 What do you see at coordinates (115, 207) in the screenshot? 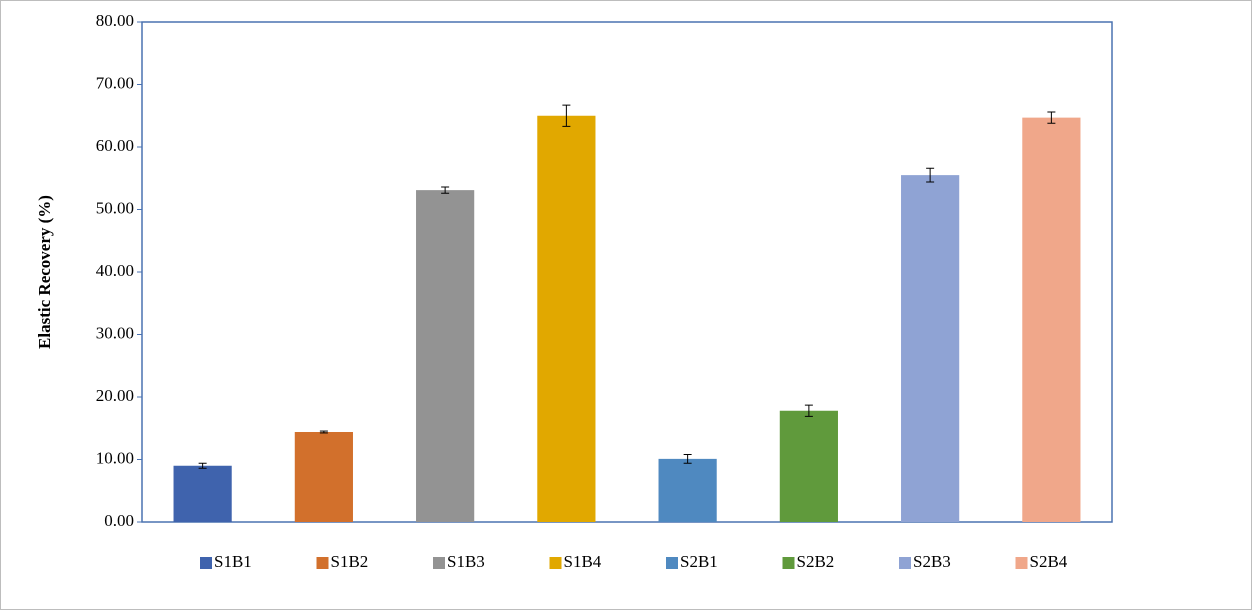
I see `y-tick-label: 50.00` at bounding box center [115, 207].